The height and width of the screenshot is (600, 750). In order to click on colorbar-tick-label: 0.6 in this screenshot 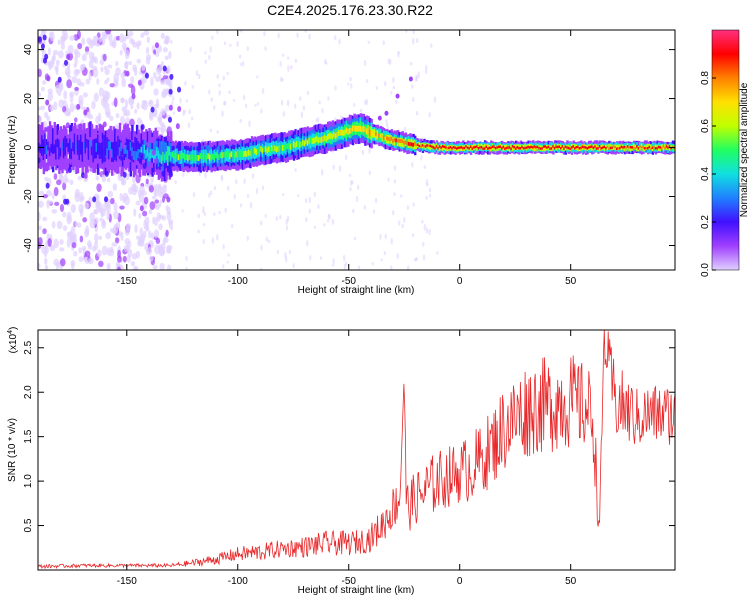, I will do `click(705, 126)`.